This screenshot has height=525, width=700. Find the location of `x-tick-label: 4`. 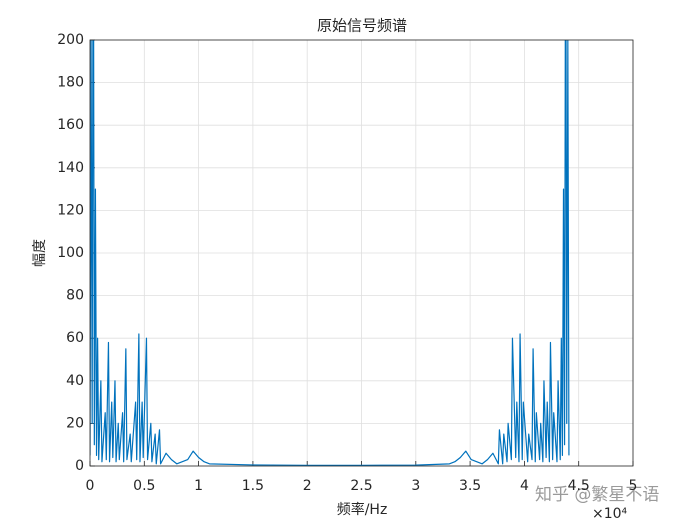

x-tick-label: 4 is located at coordinates (524, 486).